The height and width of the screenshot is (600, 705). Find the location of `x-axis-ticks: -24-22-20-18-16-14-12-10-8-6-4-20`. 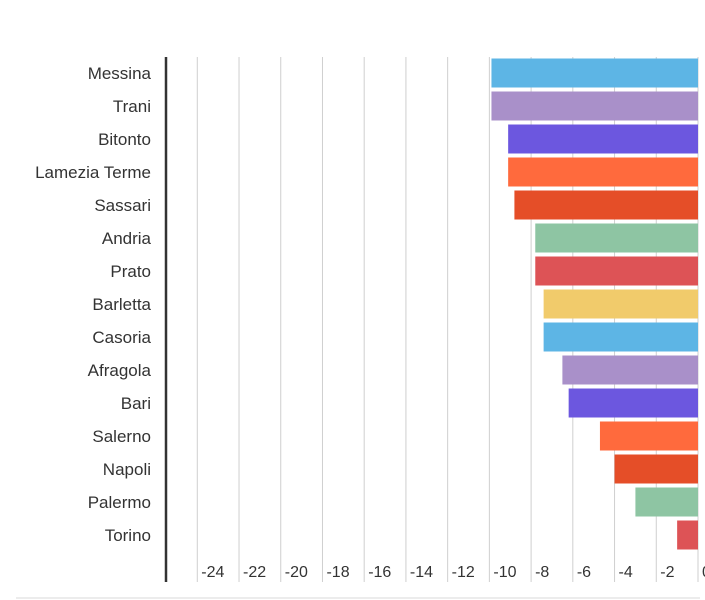

x-axis-ticks: -24-22-20-18-16-14-12-10-8-6-4-20 is located at coordinates (453, 572).